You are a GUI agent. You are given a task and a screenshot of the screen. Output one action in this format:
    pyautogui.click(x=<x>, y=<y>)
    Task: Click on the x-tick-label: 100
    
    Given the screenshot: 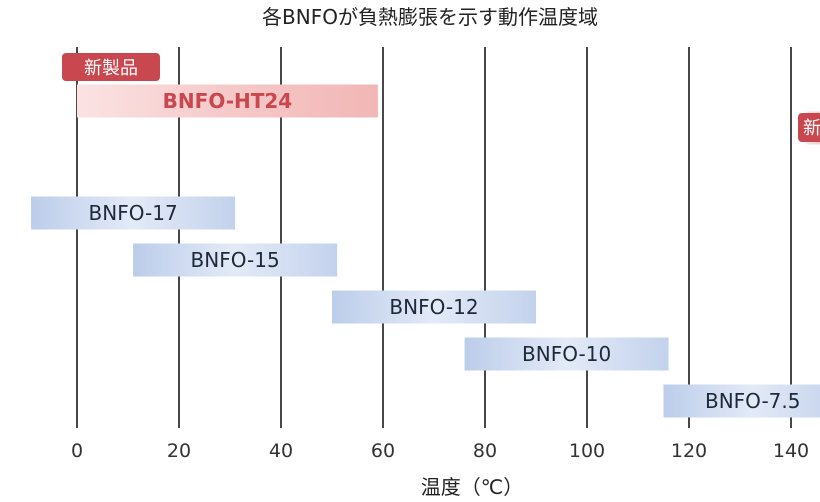 What is the action you would take?
    pyautogui.click(x=587, y=451)
    